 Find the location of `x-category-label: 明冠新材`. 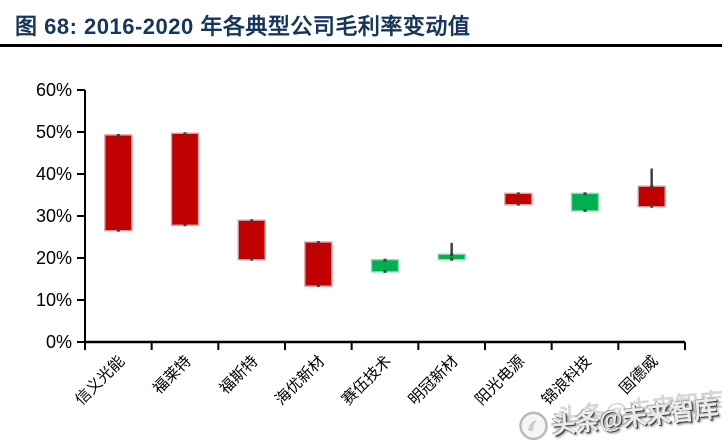

x-category-label: 明冠新材 is located at coordinates (433, 380).